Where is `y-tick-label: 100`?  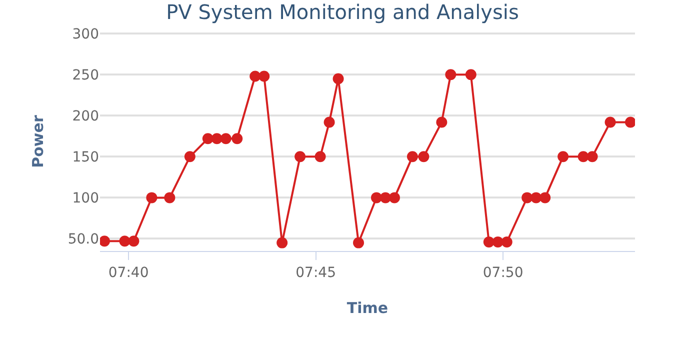
y-tick-label: 100 is located at coordinates (85, 198).